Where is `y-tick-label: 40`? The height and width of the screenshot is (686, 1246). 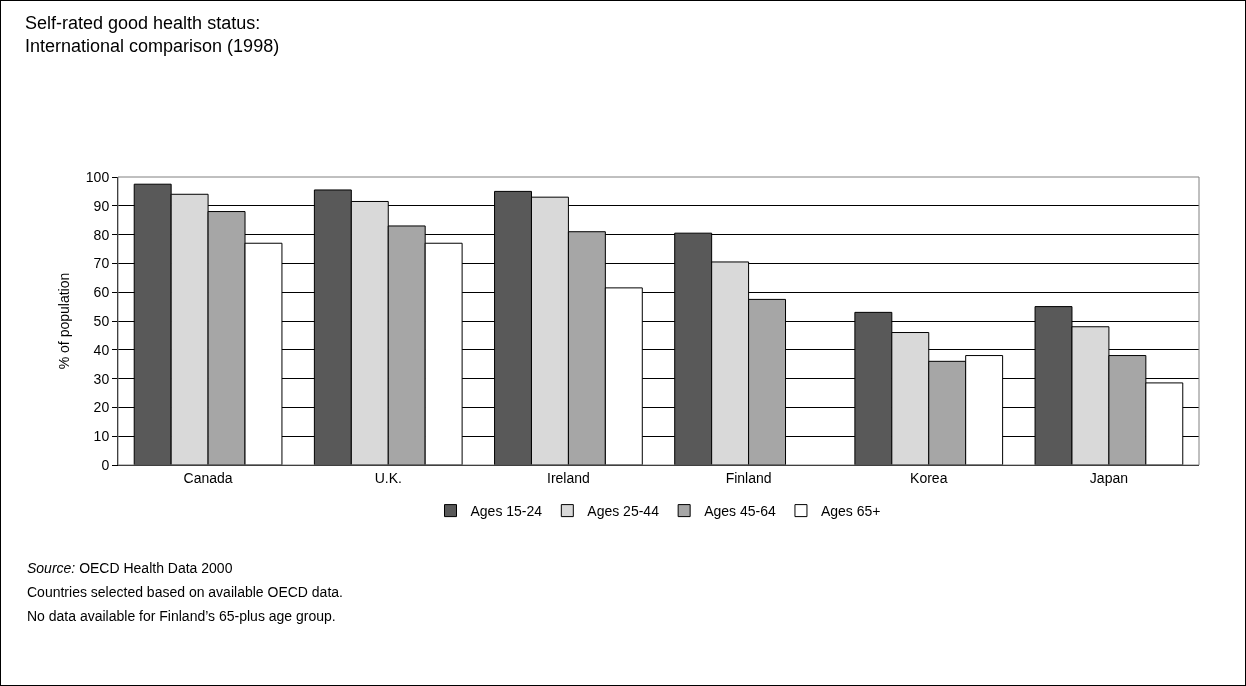 y-tick-label: 40 is located at coordinates (101, 349).